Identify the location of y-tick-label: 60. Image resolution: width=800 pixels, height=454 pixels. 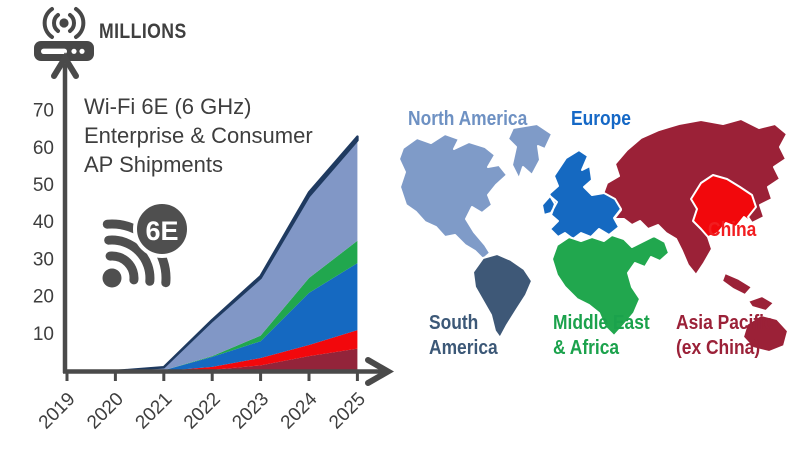
(43, 148).